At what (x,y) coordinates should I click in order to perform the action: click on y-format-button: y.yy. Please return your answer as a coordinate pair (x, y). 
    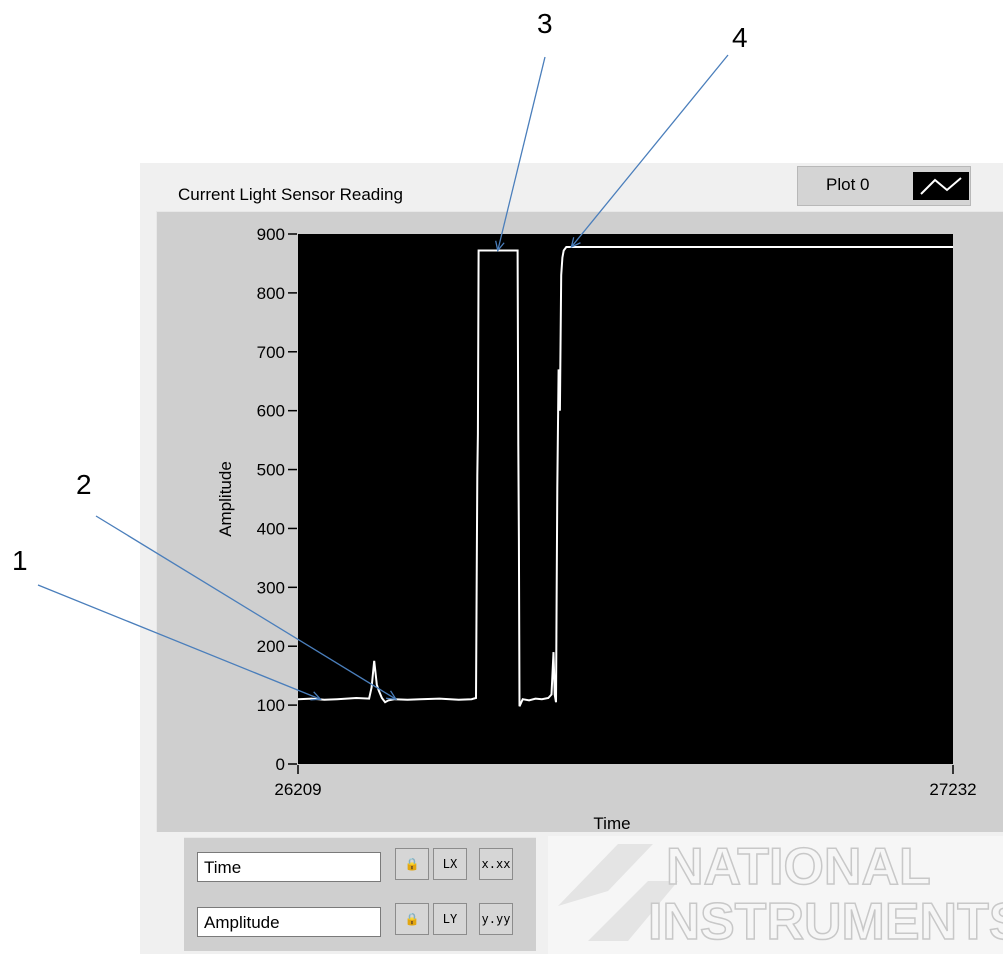
    Looking at the image, I should click on (496, 919).